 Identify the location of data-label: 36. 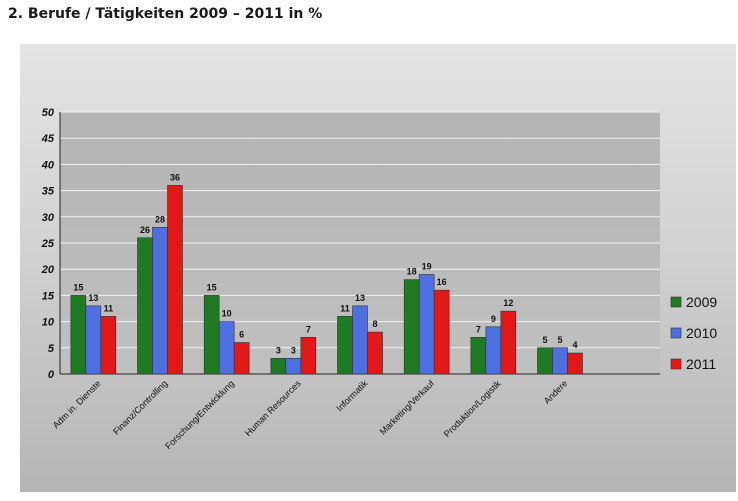
(175, 177).